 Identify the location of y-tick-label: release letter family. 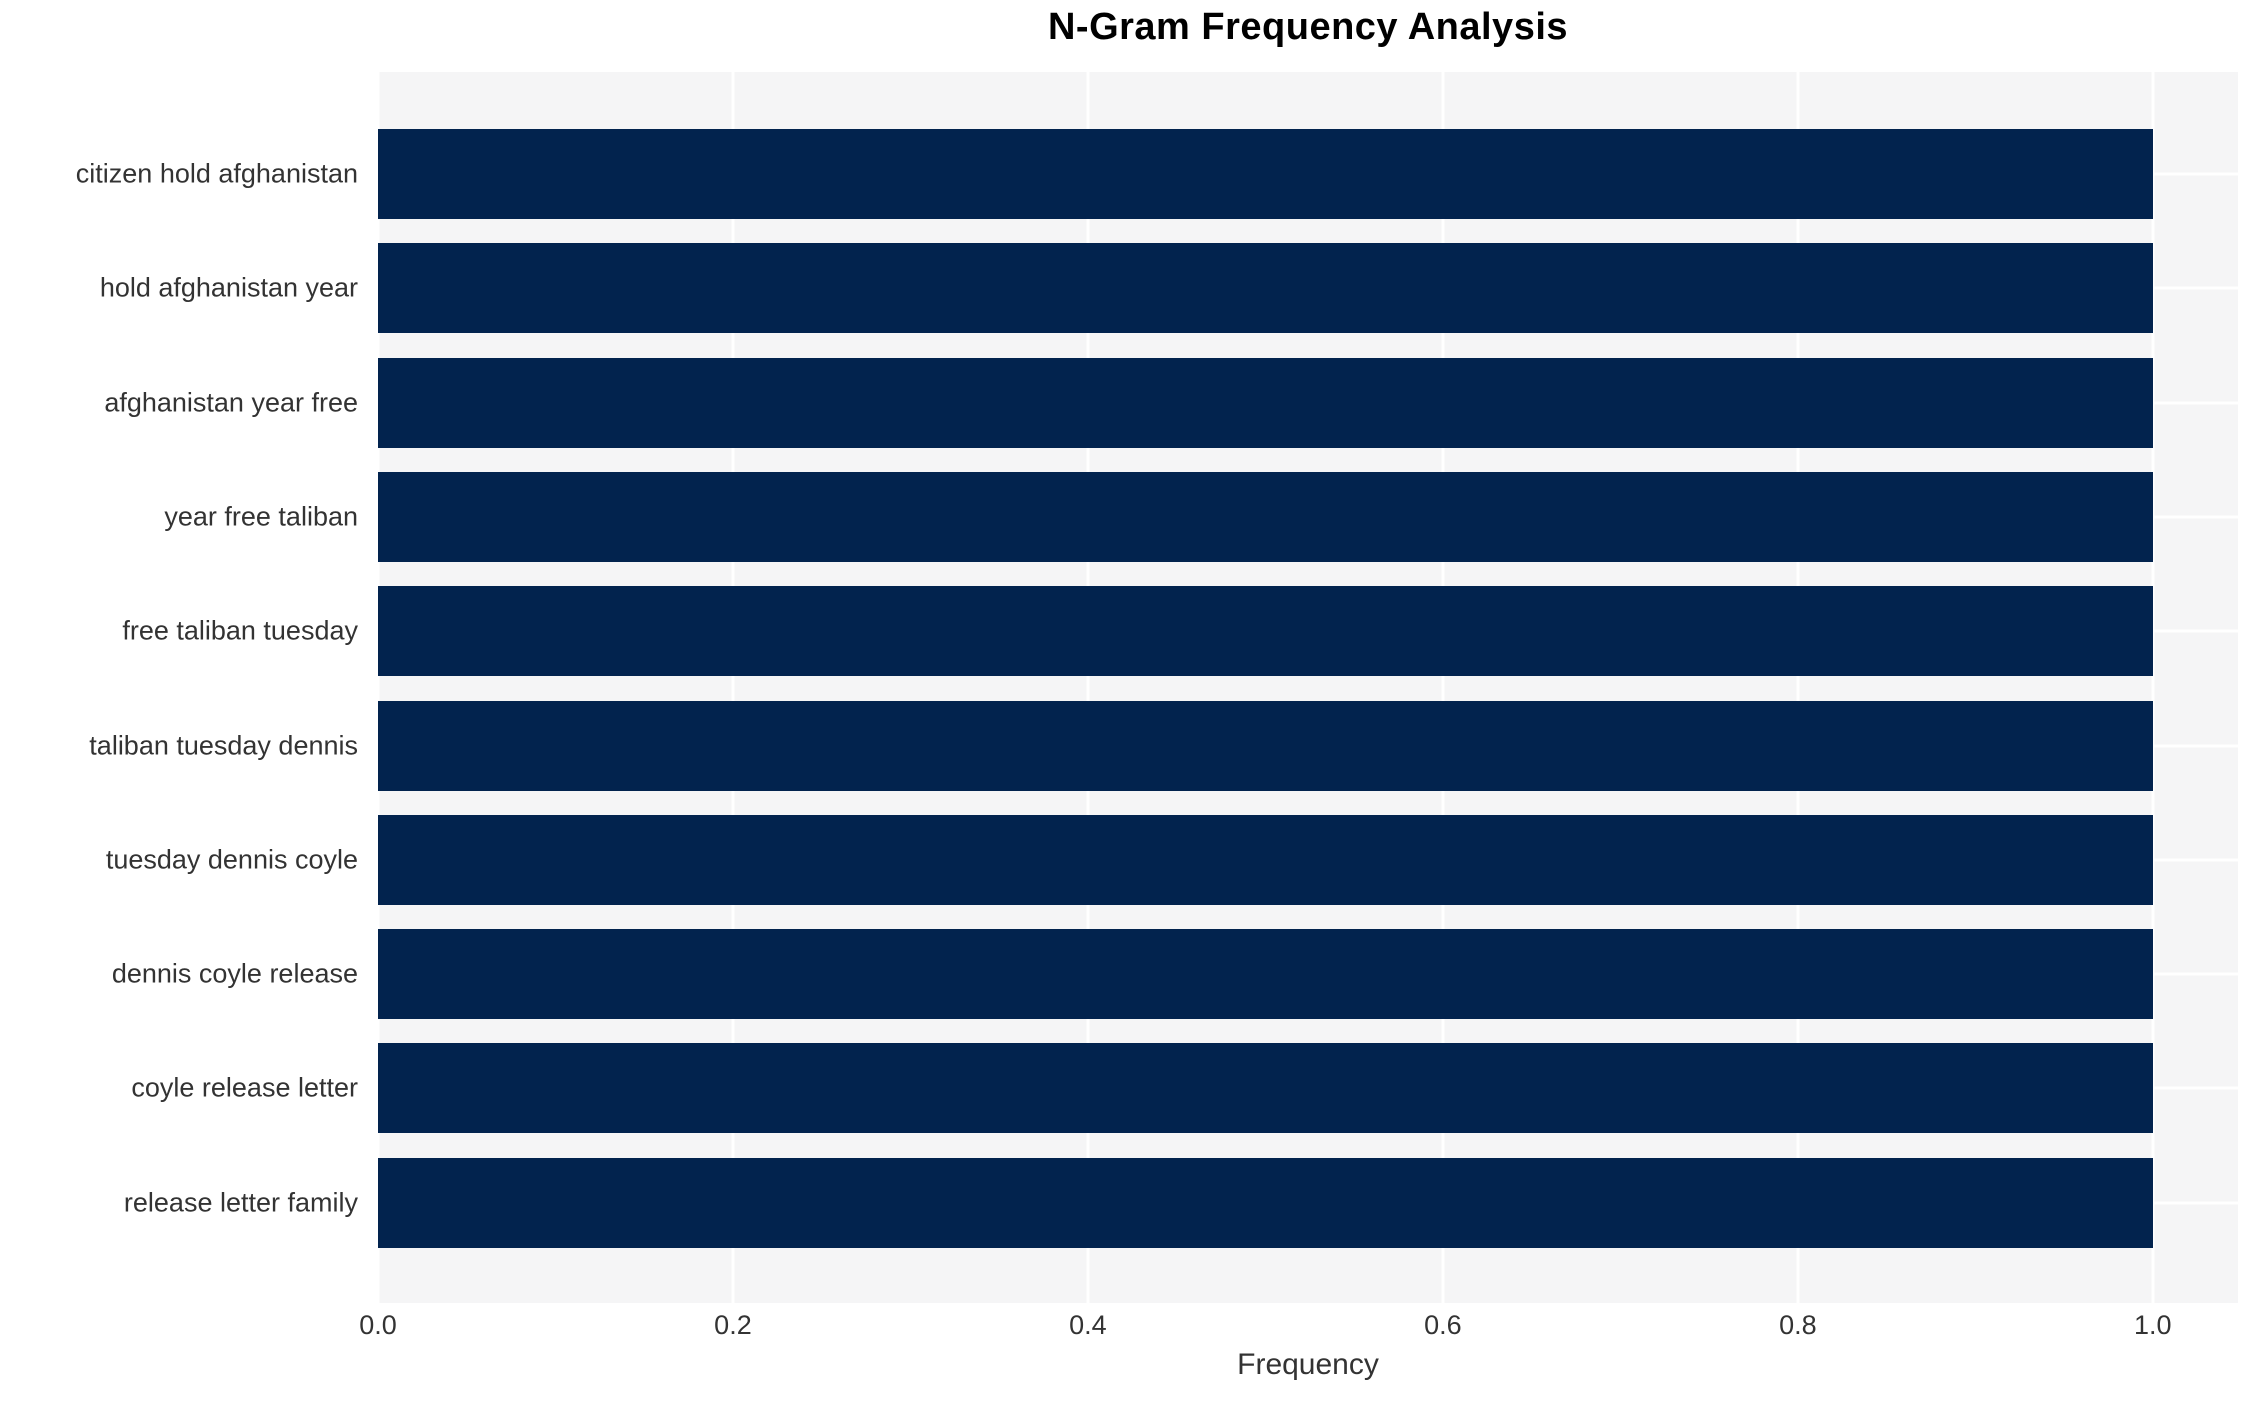
(240, 1202).